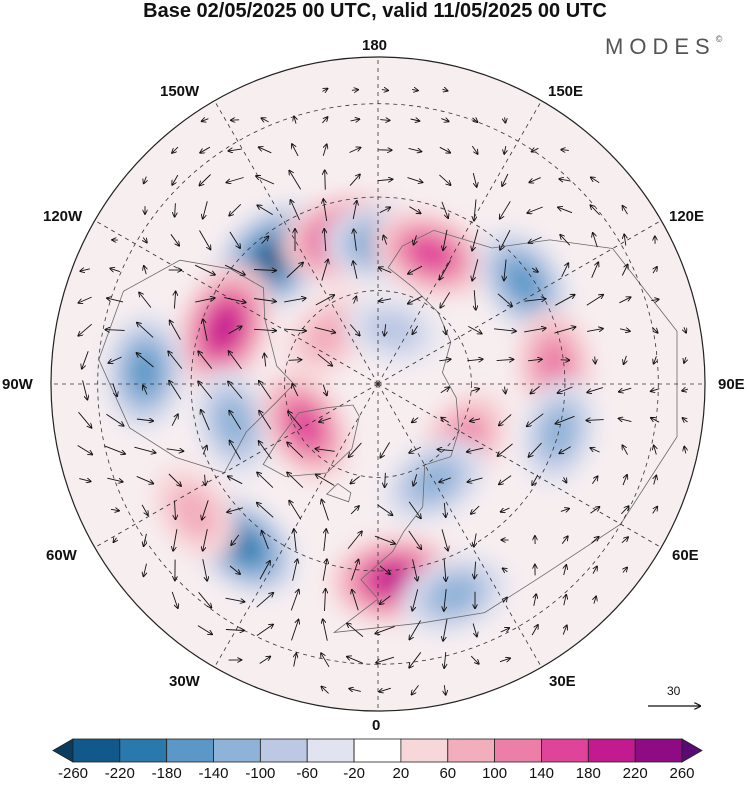 The width and height of the screenshot is (750, 788). I want to click on colorbar-label: 100, so click(494, 774).